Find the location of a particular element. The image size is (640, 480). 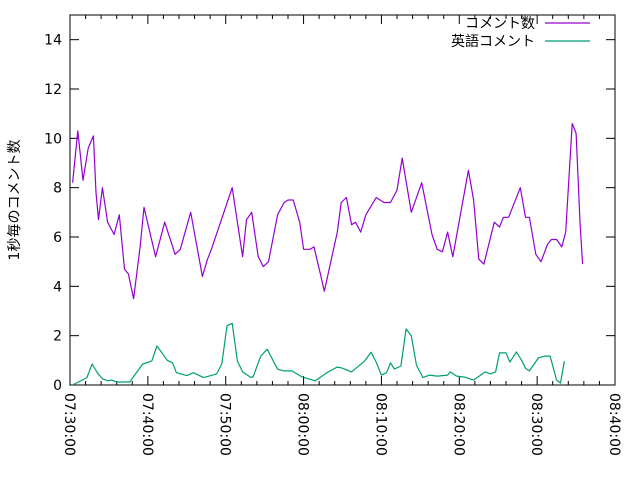

x-tick-label: 08:10:00 is located at coordinates (380, 424).